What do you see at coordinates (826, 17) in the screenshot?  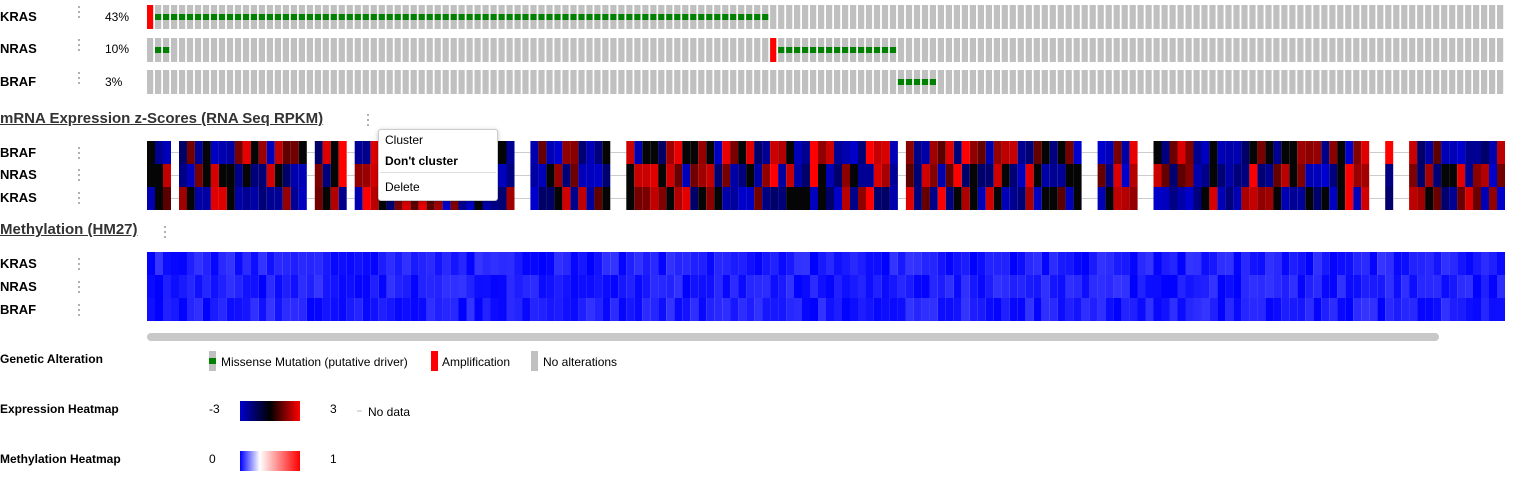 I see `kras-alteration-track` at bounding box center [826, 17].